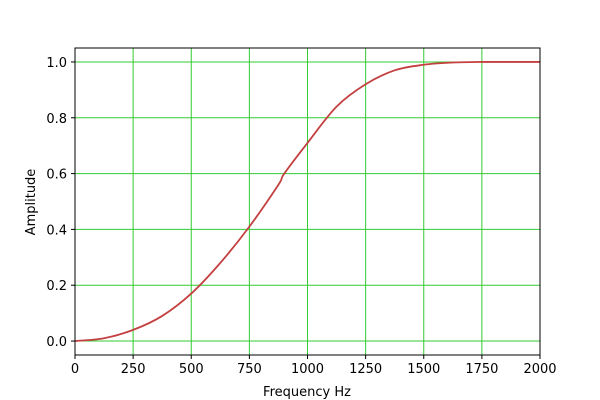 This screenshot has height=400, width=600. What do you see at coordinates (365, 369) in the screenshot?
I see `x-tick-label: 1250` at bounding box center [365, 369].